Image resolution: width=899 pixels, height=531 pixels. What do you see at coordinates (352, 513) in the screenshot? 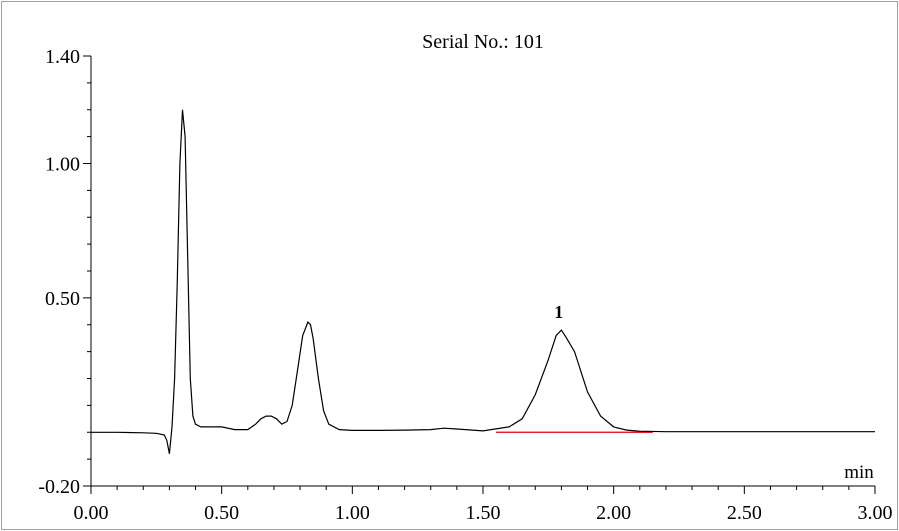
I see `x-tick-label: 1.00` at bounding box center [352, 513].